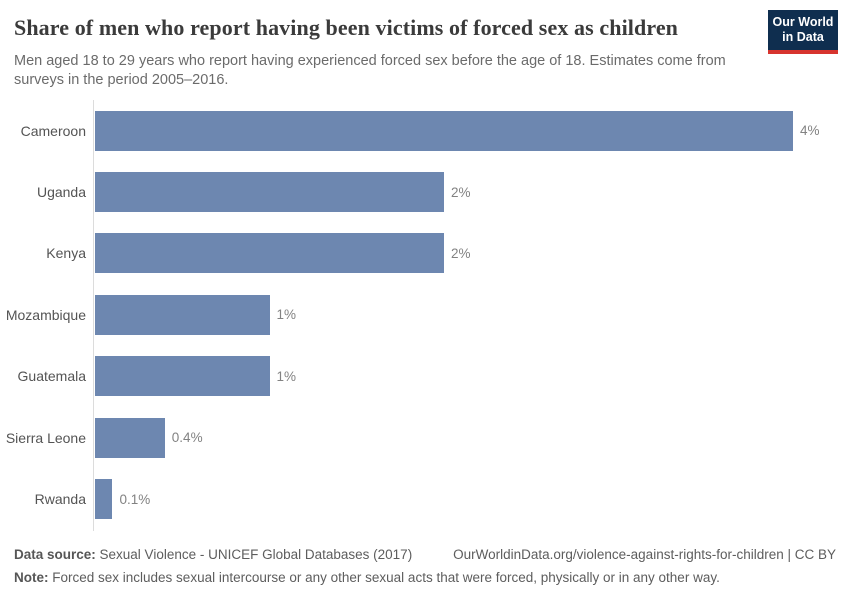 The width and height of the screenshot is (850, 600). What do you see at coordinates (803, 22) in the screenshot?
I see `owid-logo-line1: Our World` at bounding box center [803, 22].